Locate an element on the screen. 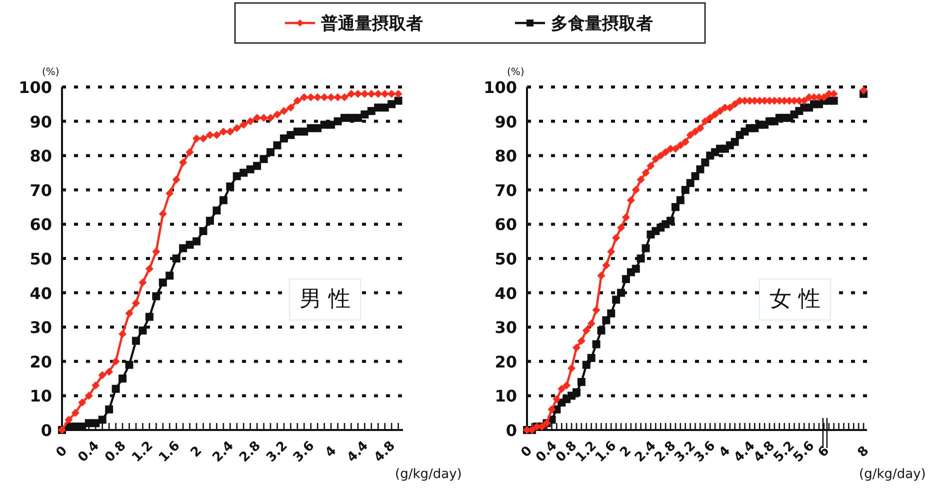 The height and width of the screenshot is (490, 935). x-tick-label: 0.8 is located at coordinates (116, 452).